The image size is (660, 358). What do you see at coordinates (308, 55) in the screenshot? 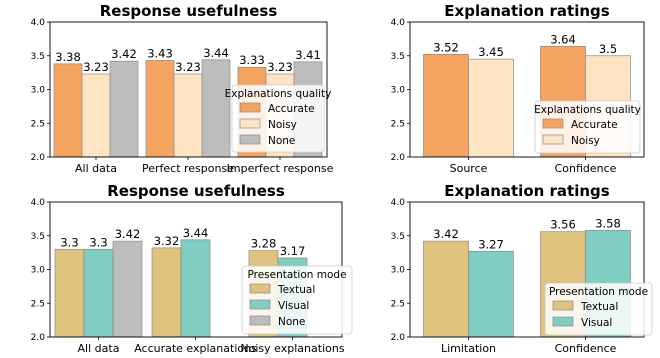
I see `data-label: 3.41` at bounding box center [308, 55].